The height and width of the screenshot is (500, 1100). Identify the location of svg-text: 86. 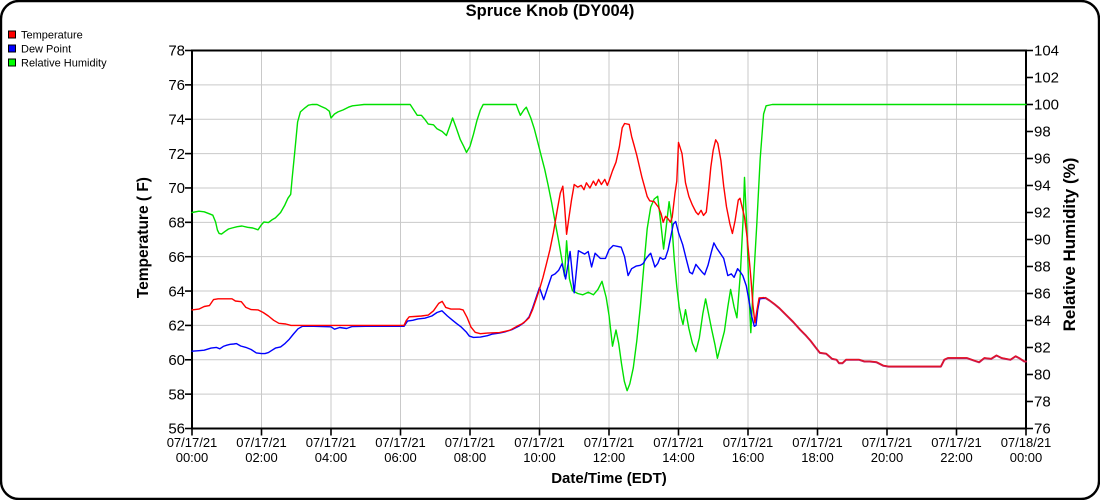
(1042, 294).